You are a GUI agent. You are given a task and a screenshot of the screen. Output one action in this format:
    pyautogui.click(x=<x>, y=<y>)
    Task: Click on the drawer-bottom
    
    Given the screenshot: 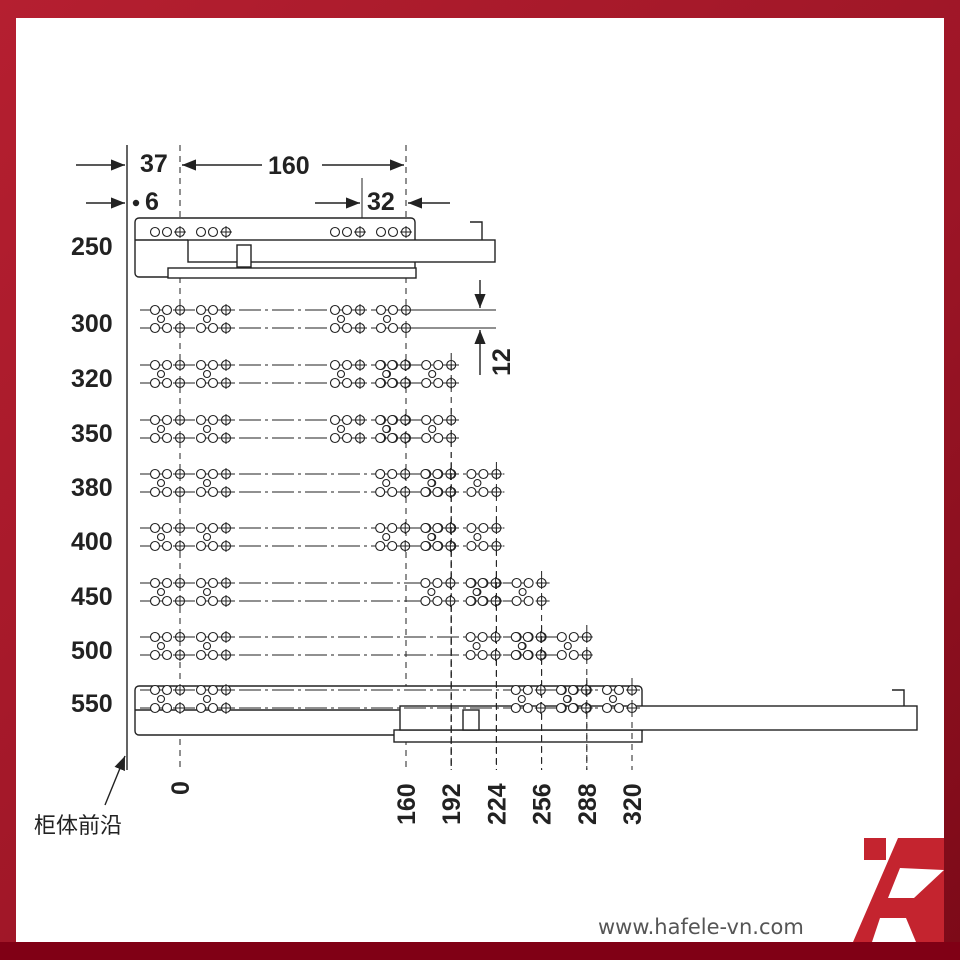 What is the action you would take?
    pyautogui.click(x=658, y=718)
    